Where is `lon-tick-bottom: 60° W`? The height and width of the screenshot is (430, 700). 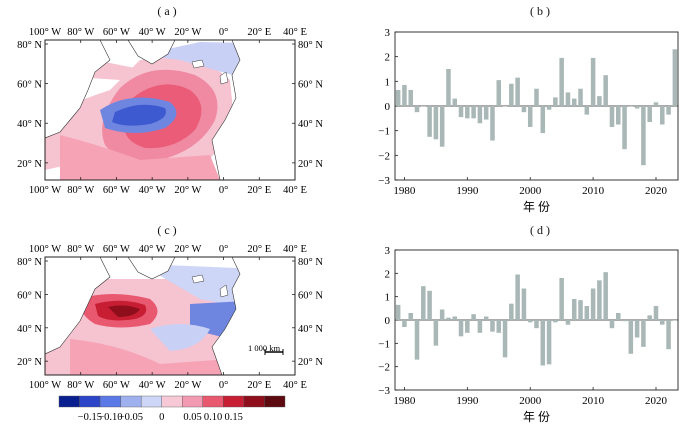 lon-tick-bottom: 60° W is located at coordinates (116, 385).